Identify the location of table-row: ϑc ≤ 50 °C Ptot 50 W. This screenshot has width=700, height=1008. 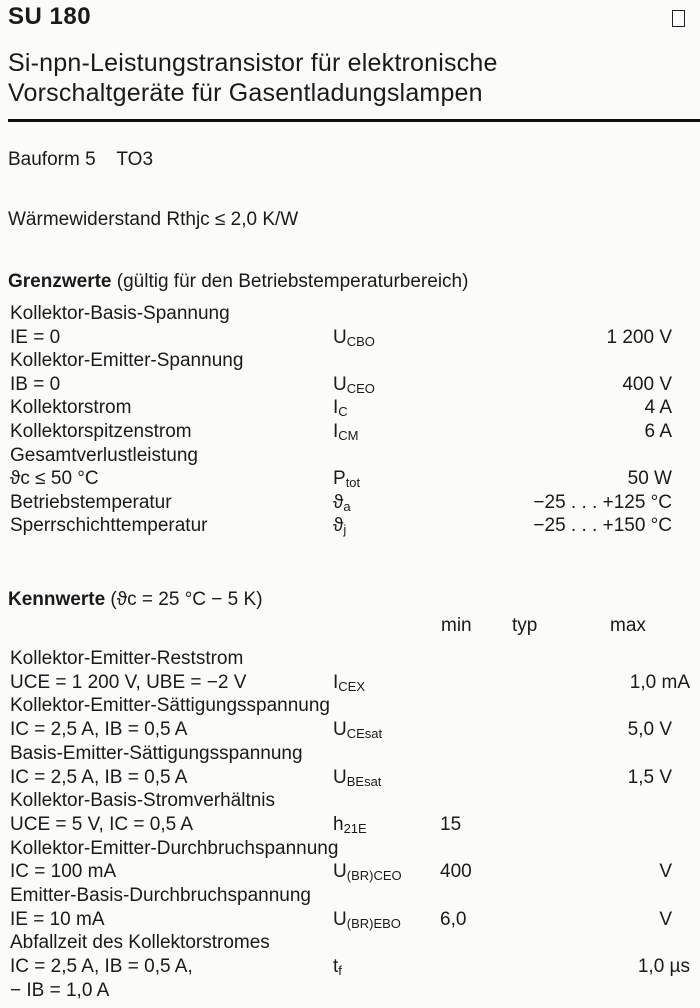
(350, 479).